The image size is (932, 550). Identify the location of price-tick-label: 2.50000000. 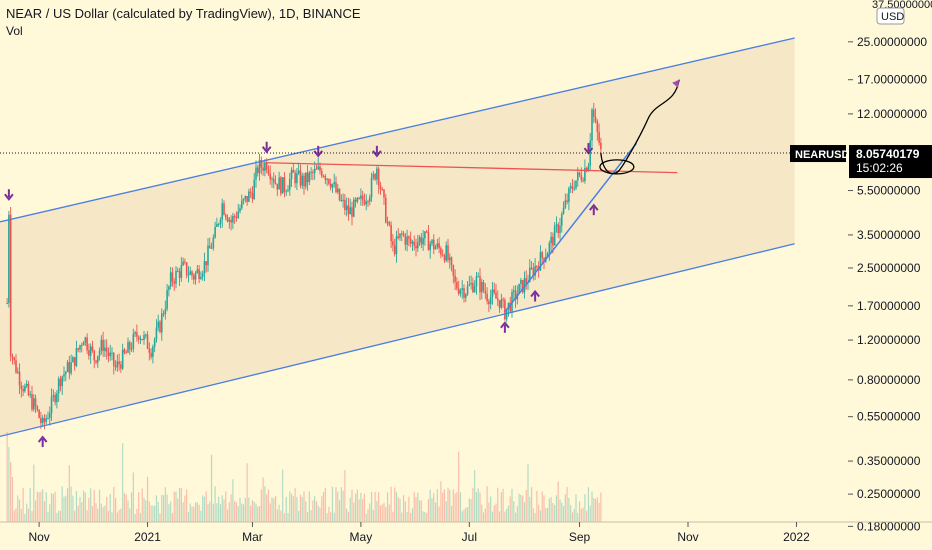
(889, 268).